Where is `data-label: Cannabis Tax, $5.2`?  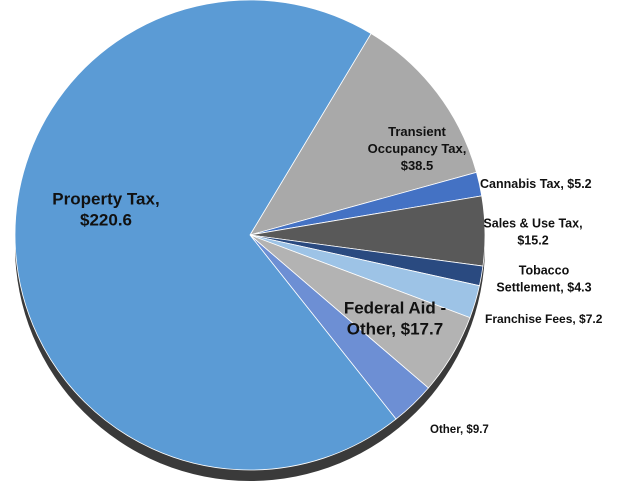 data-label: Cannabis Tax, $5.2 is located at coordinates (536, 184).